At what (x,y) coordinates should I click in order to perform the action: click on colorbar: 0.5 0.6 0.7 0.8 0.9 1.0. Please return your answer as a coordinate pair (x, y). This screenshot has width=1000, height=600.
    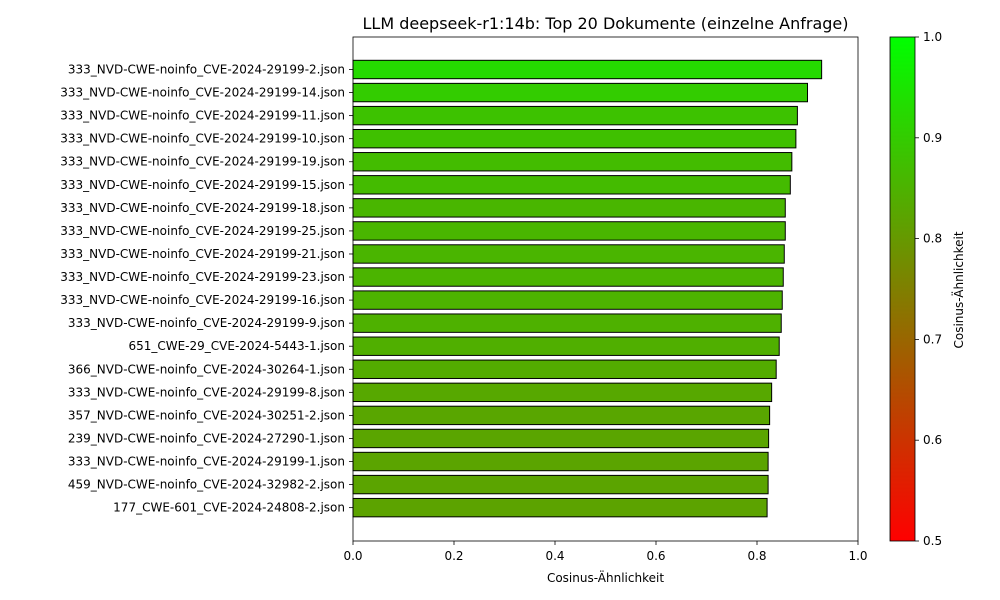
    Looking at the image, I should click on (915, 289).